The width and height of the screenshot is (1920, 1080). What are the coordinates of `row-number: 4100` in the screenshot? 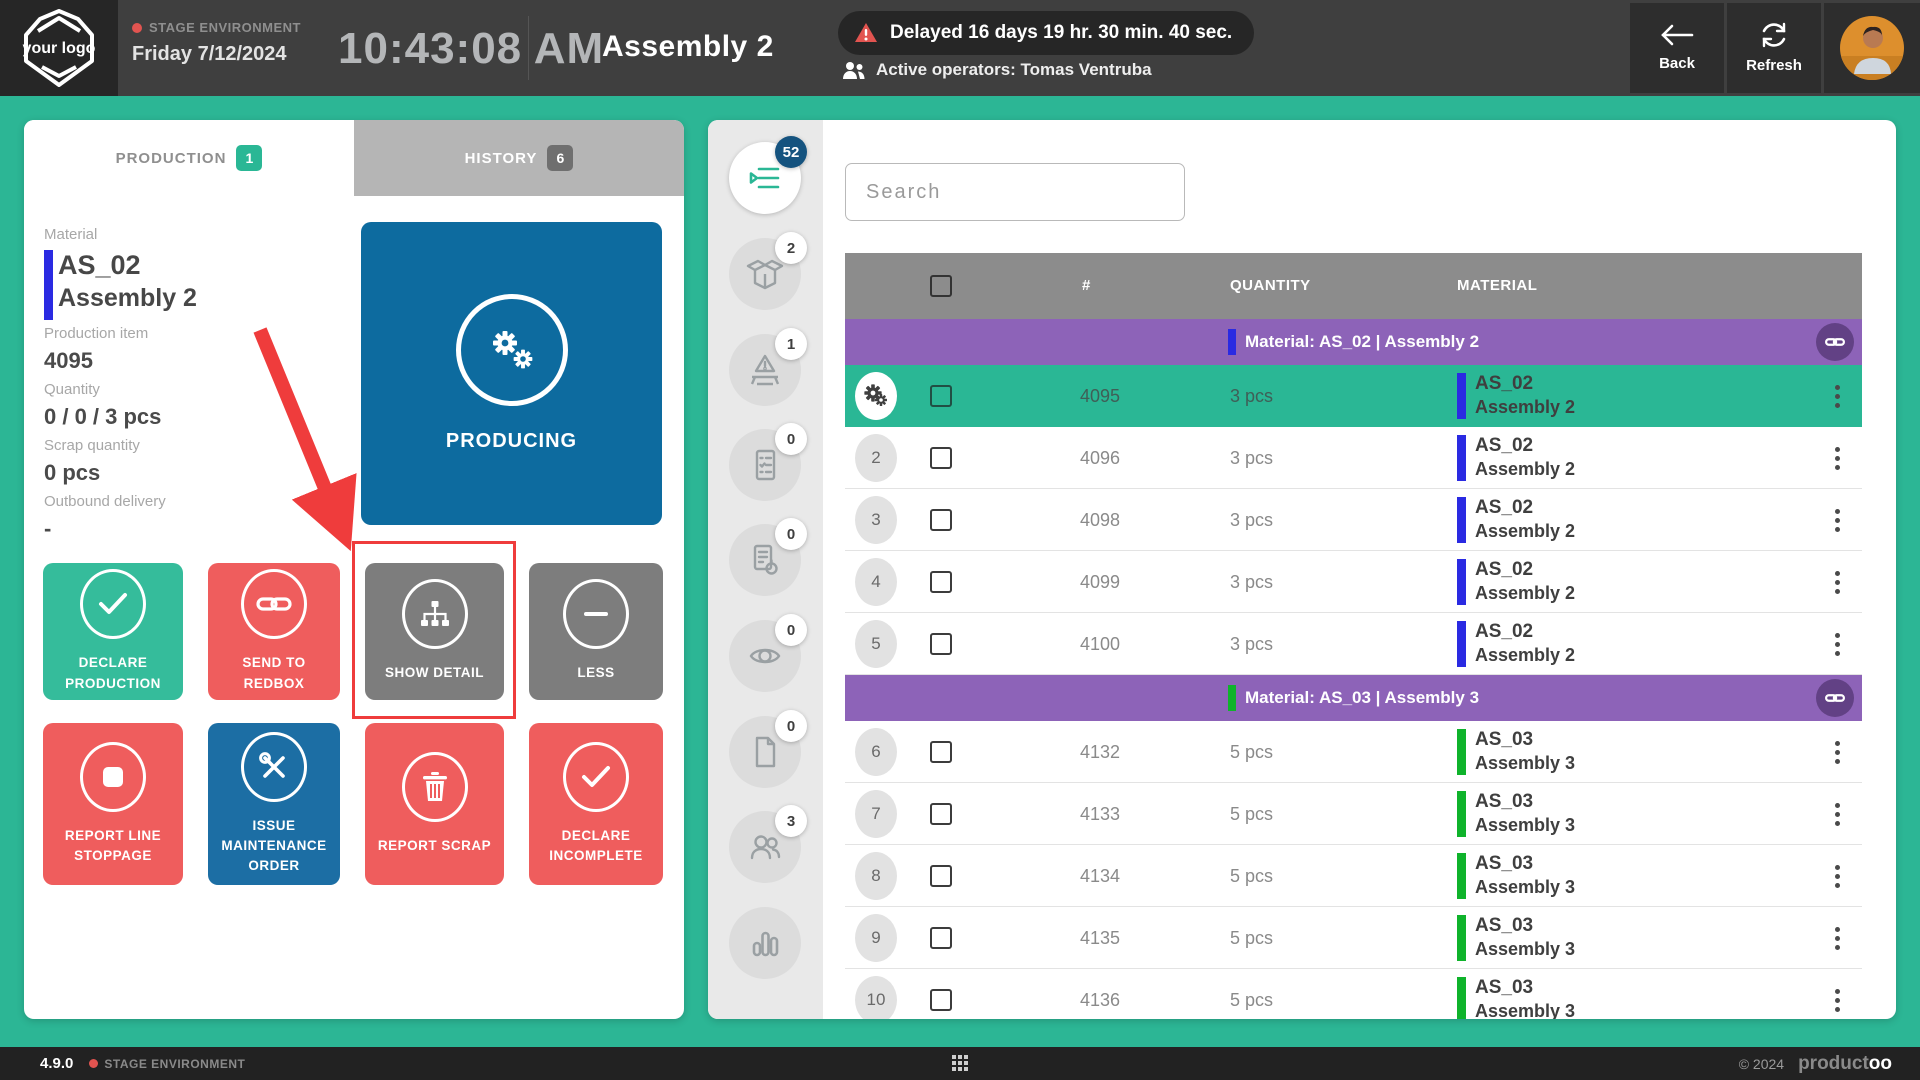 It's located at (1100, 644).